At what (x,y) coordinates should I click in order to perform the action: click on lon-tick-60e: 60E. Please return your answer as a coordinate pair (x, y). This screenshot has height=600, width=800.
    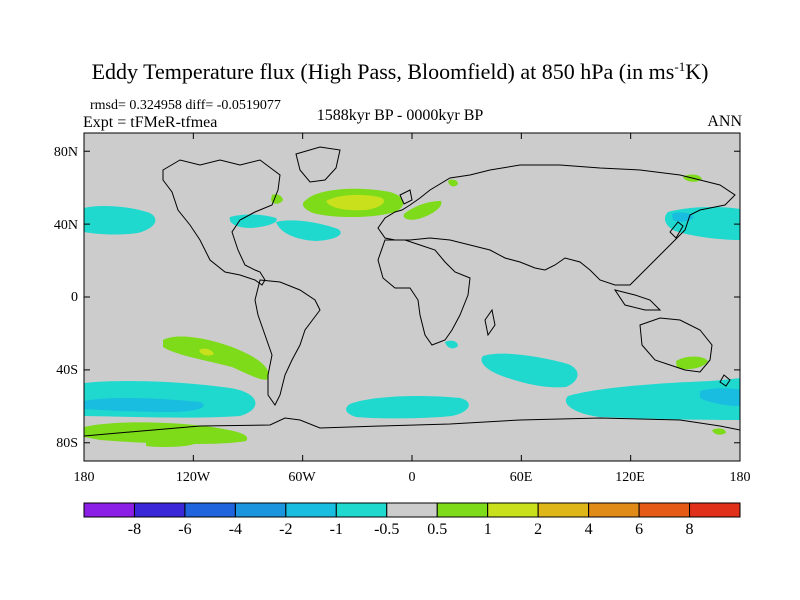
    Looking at the image, I should click on (521, 477).